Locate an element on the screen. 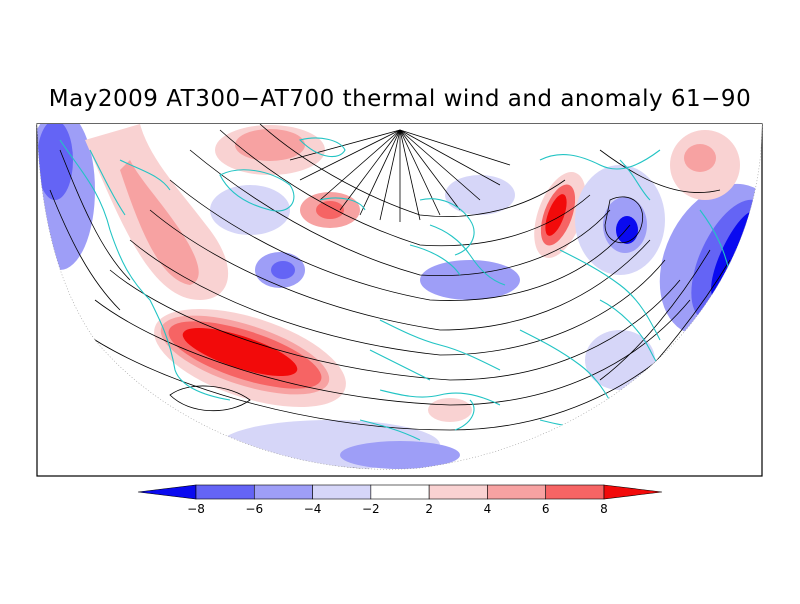 The height and width of the screenshot is (604, 800). colorbar is located at coordinates (400, 492).